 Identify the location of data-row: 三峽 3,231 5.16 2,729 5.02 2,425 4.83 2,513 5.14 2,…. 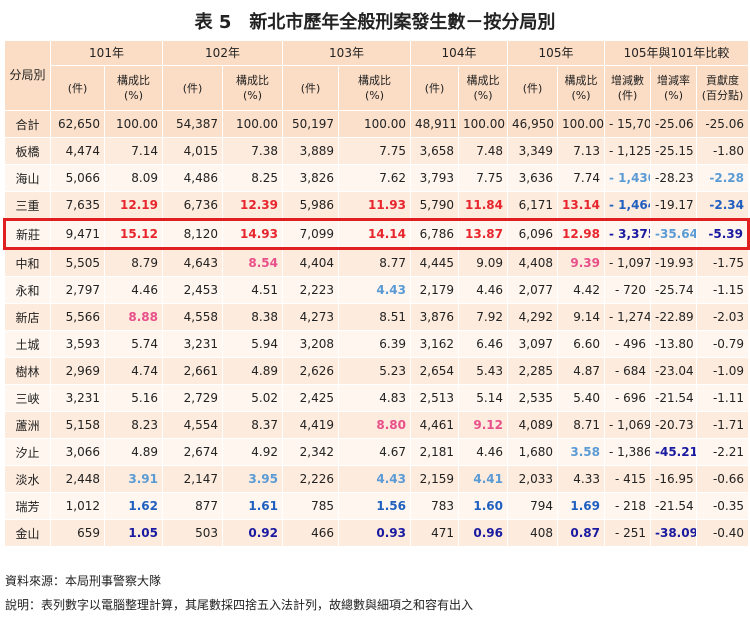
(377, 398).